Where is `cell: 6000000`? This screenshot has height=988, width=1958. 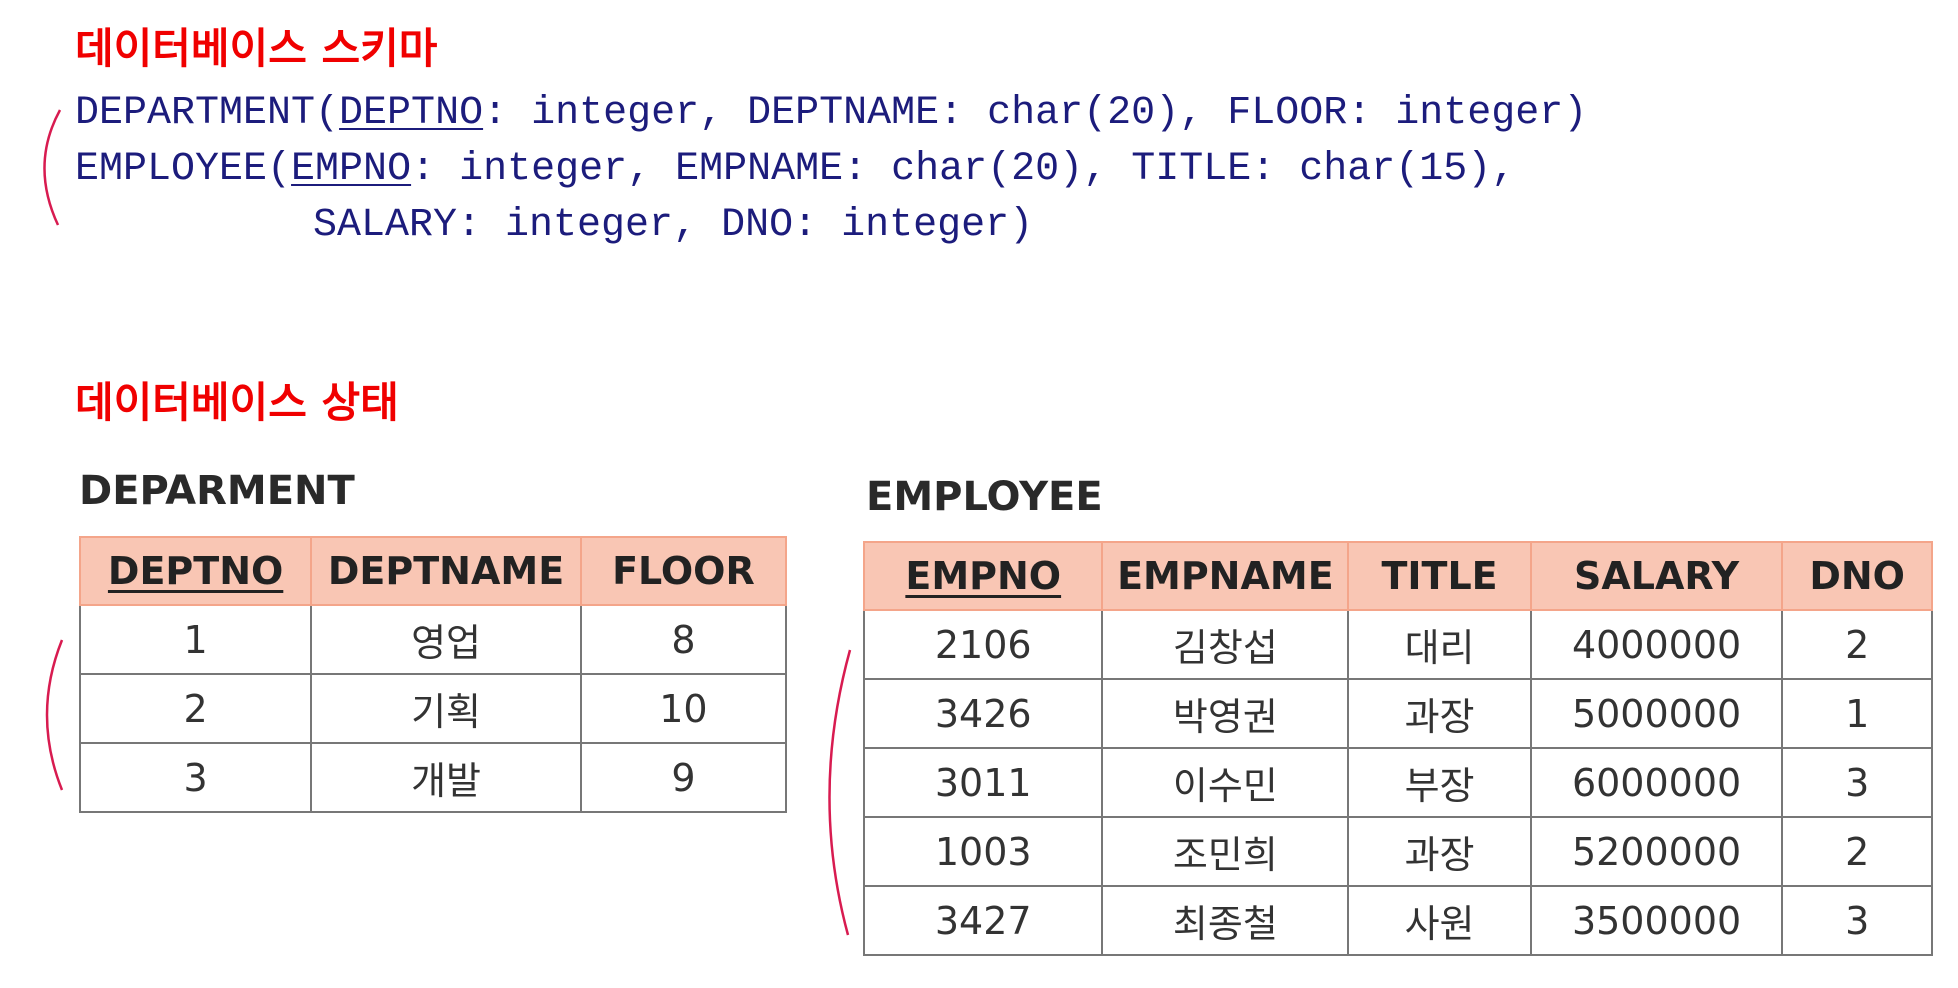 cell: 6000000 is located at coordinates (1656, 782).